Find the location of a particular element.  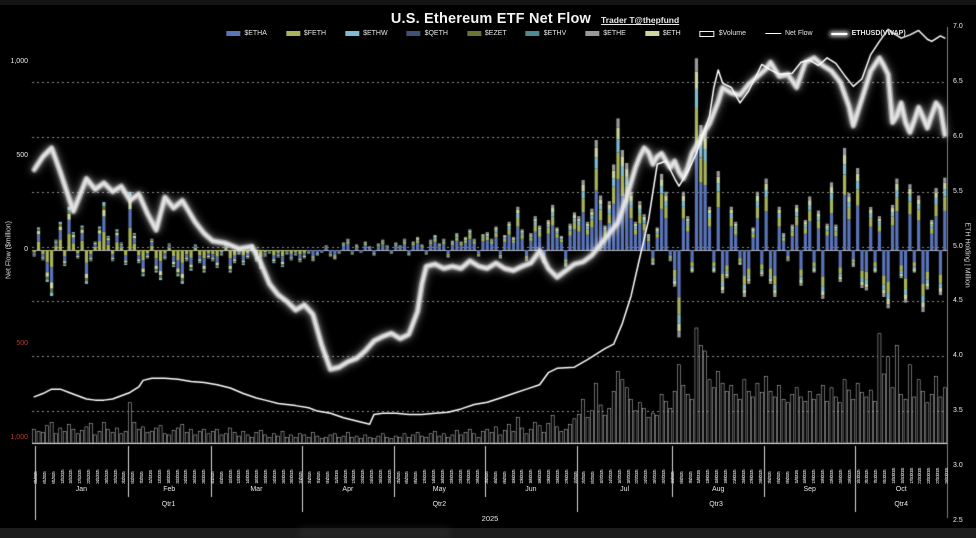

x-month-label: Jan is located at coordinates (81, 489).